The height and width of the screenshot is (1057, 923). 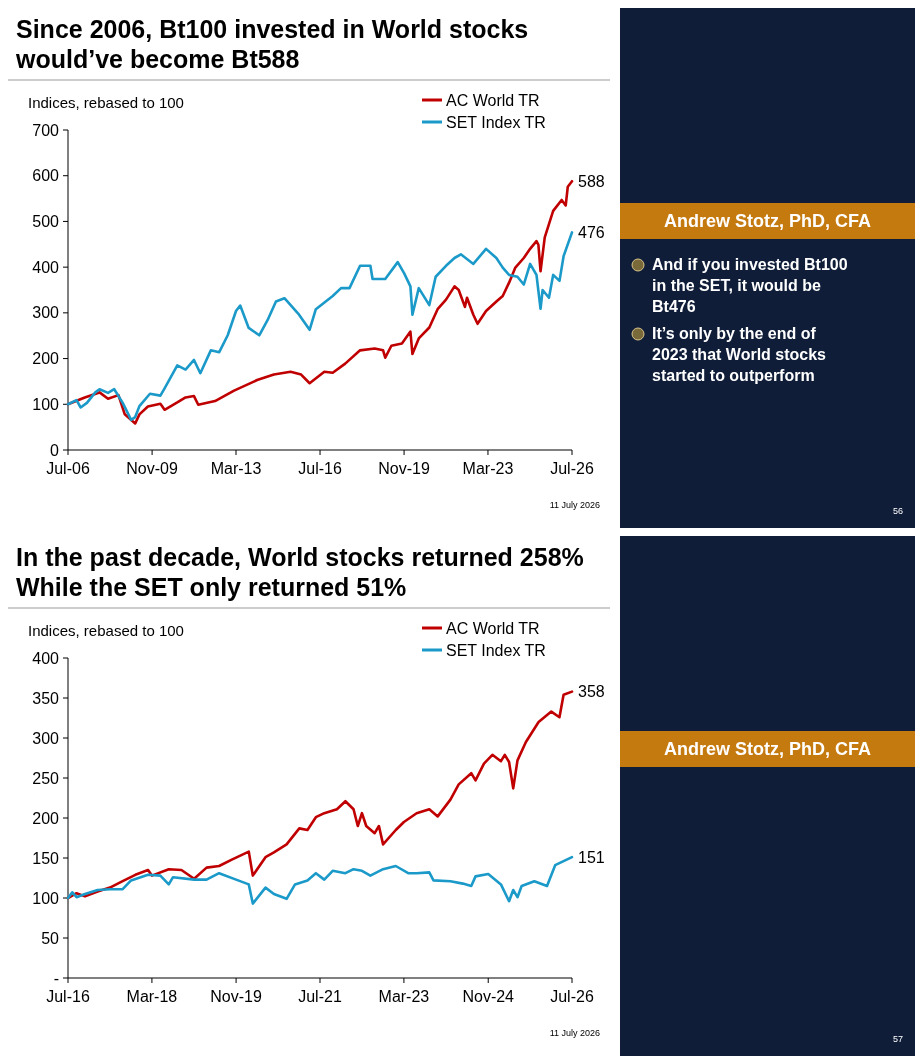 What do you see at coordinates (56, 978) in the screenshot?
I see `y-tick-label: -` at bounding box center [56, 978].